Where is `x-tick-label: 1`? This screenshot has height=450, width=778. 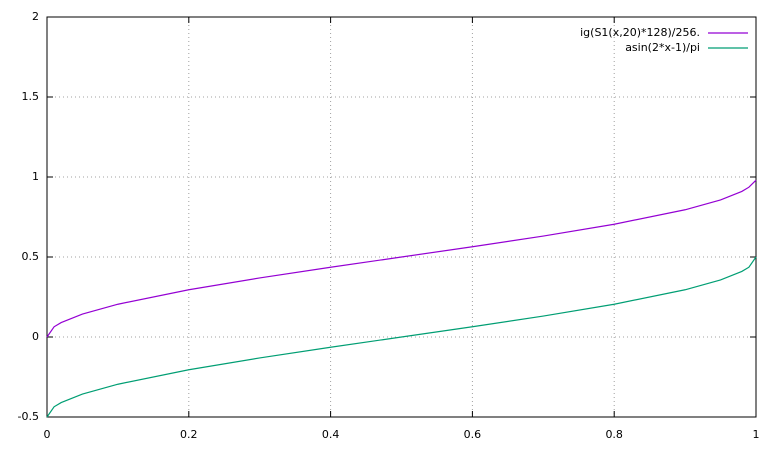 x-tick-label: 1 is located at coordinates (756, 434).